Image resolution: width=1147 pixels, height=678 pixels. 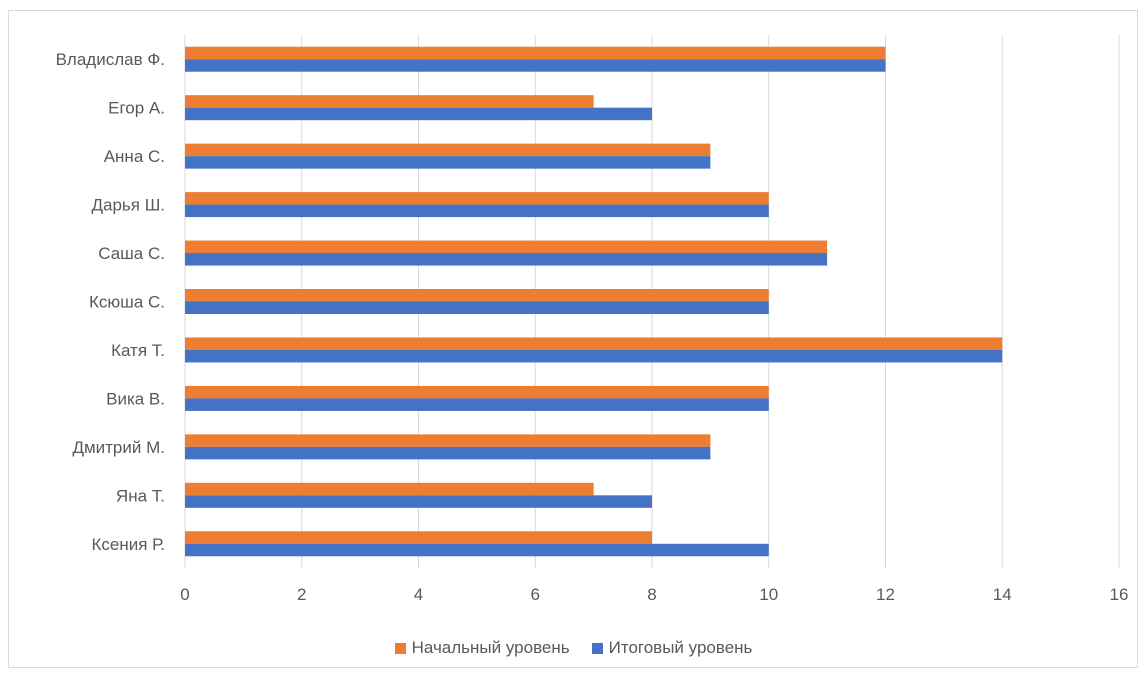 I want to click on category-label: Анна С., so click(x=134, y=156).